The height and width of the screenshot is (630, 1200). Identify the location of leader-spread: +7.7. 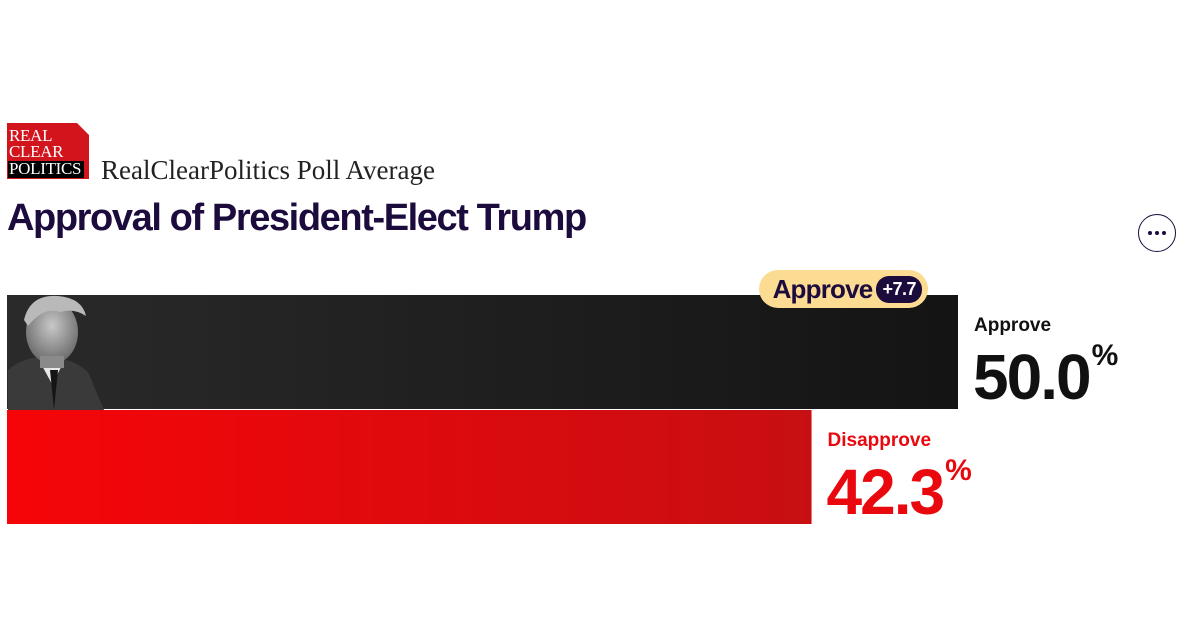
(899, 289).